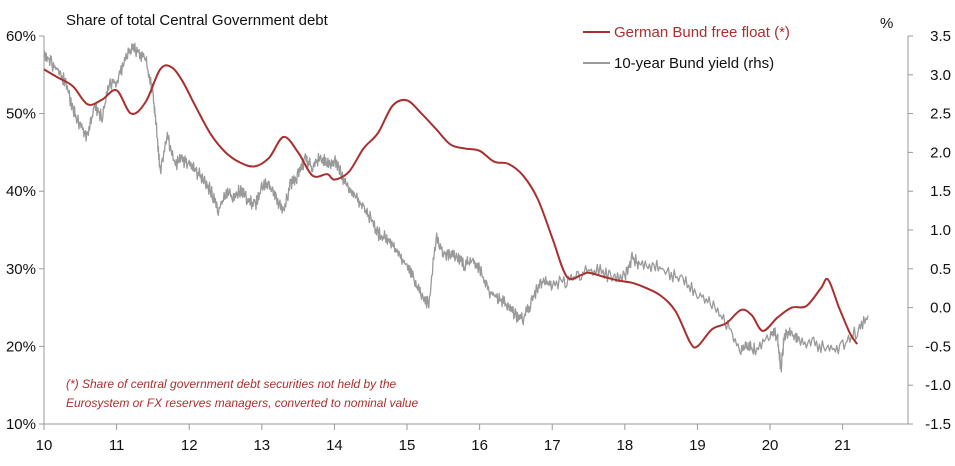 This screenshot has height=466, width=955. Describe the element at coordinates (117, 445) in the screenshot. I see `x-tick-label: 11` at that location.